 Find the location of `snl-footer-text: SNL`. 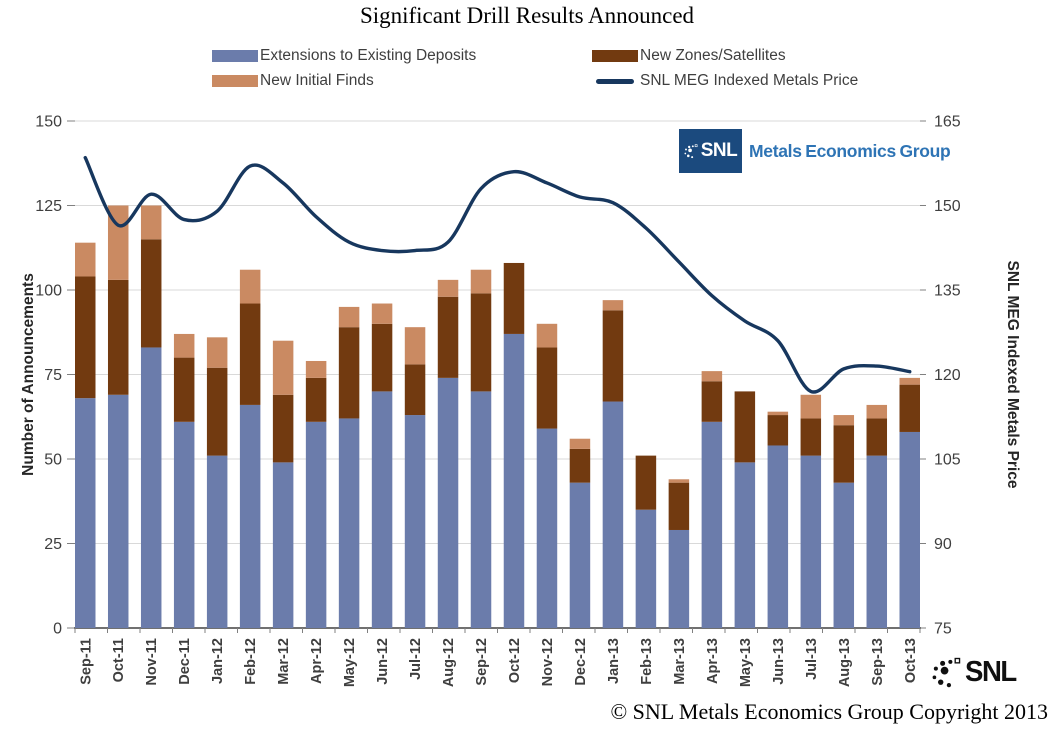

snl-footer-text: SNL is located at coordinates (991, 672).